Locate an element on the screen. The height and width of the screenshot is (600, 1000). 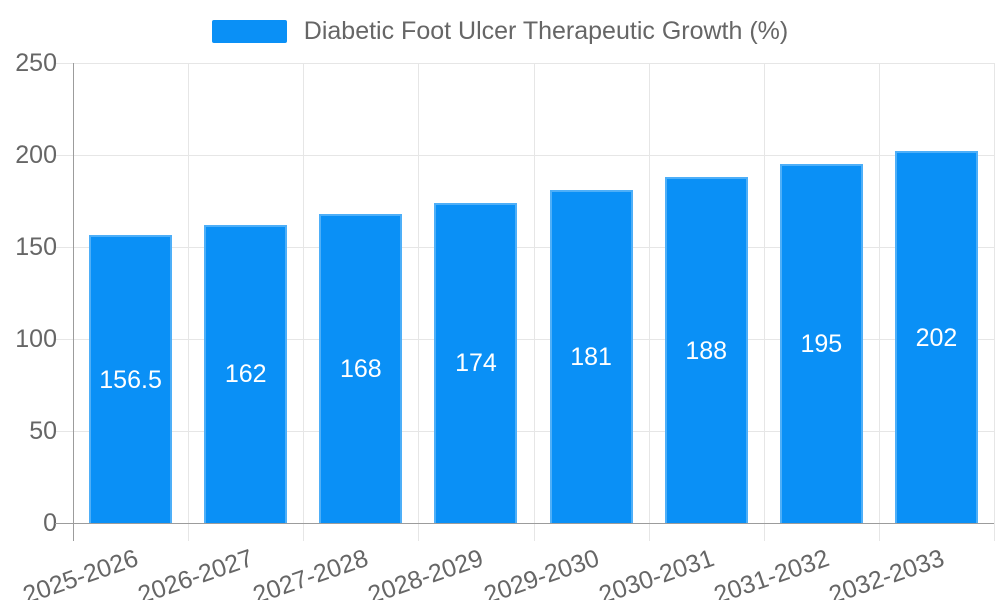
y-tick-label: 100 is located at coordinates (36, 339).